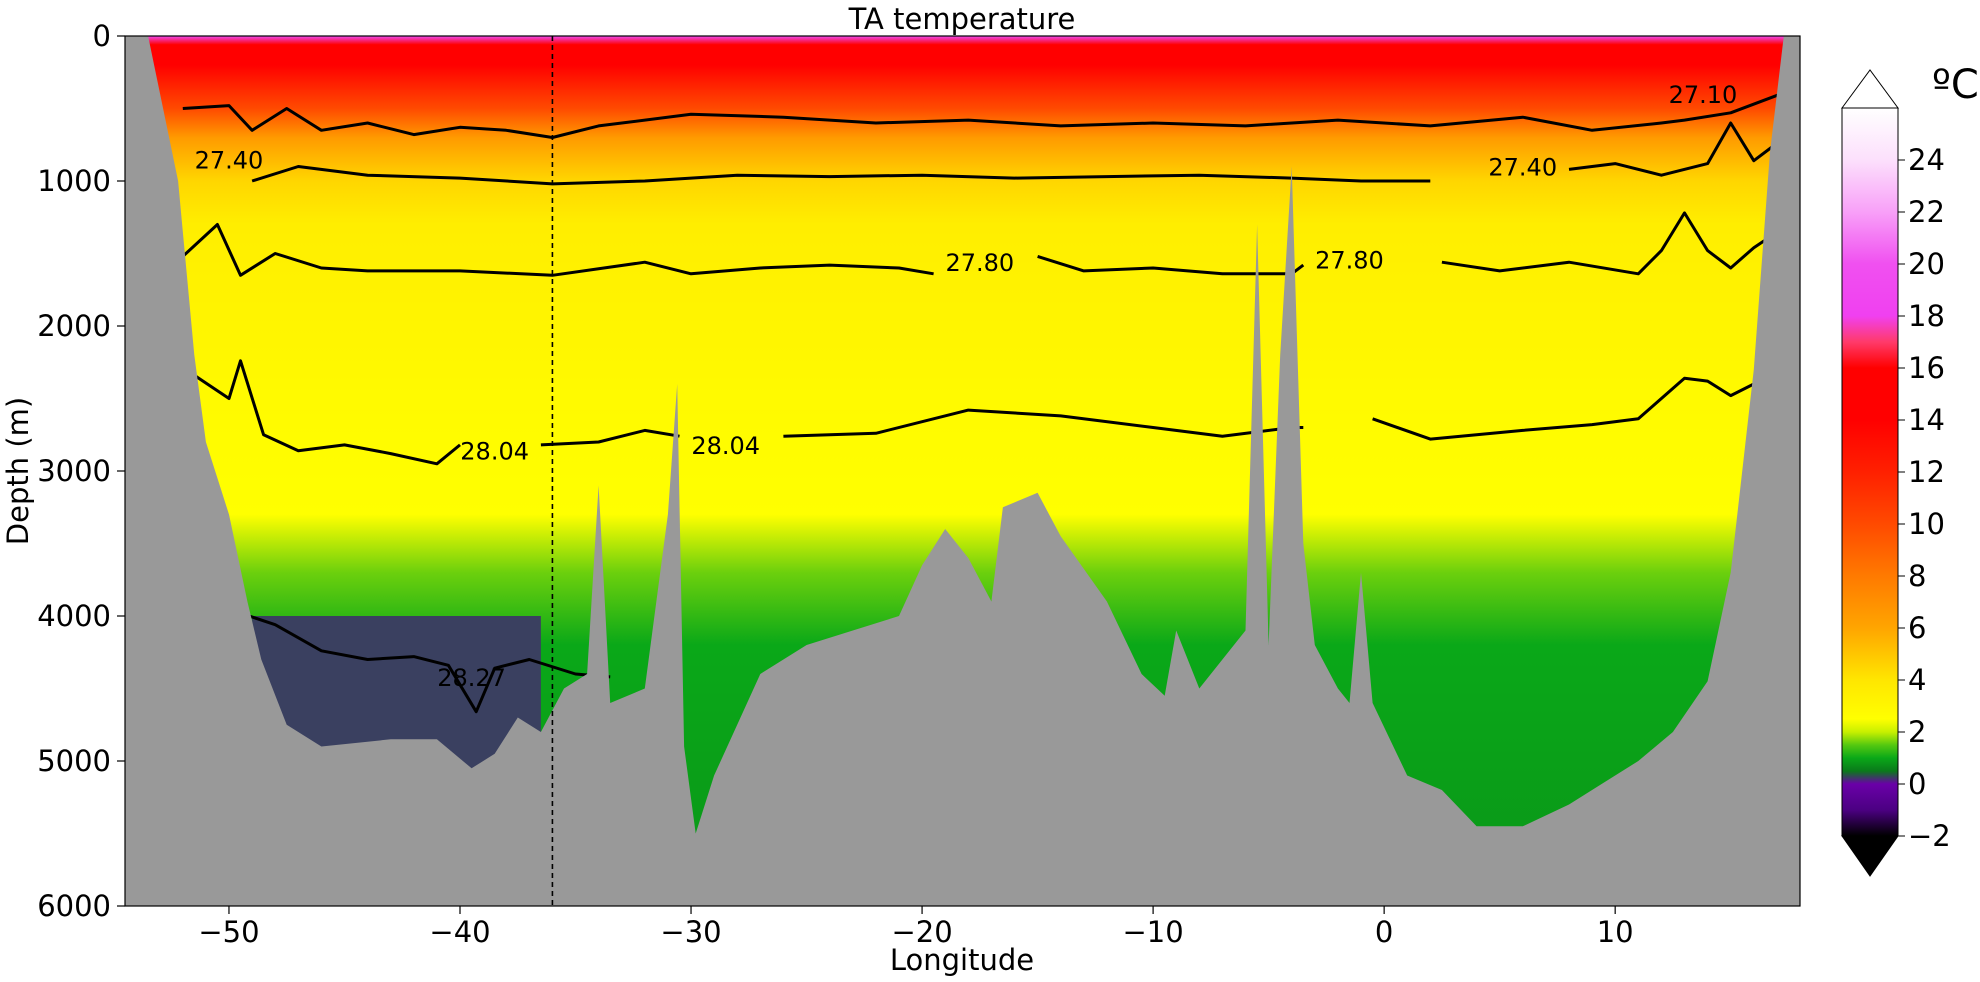 This screenshot has height=982, width=1980. What do you see at coordinates (1955, 85) in the screenshot?
I see `colorbar-unit: ºC` at bounding box center [1955, 85].